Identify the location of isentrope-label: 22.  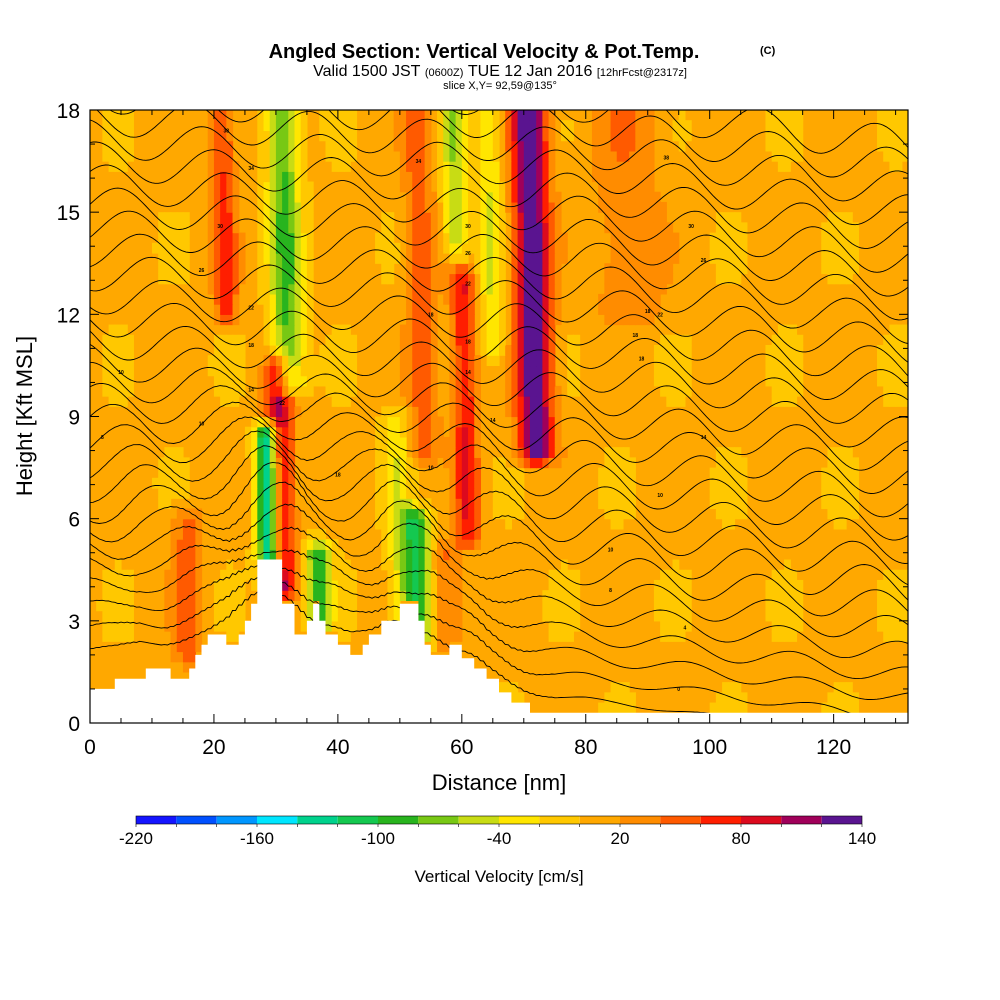
(660, 315).